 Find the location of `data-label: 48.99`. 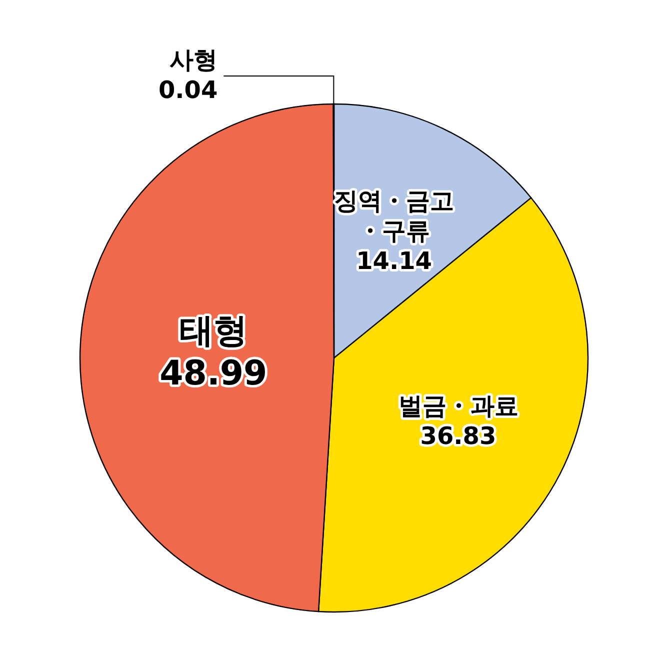

data-label: 48.99 is located at coordinates (214, 374).